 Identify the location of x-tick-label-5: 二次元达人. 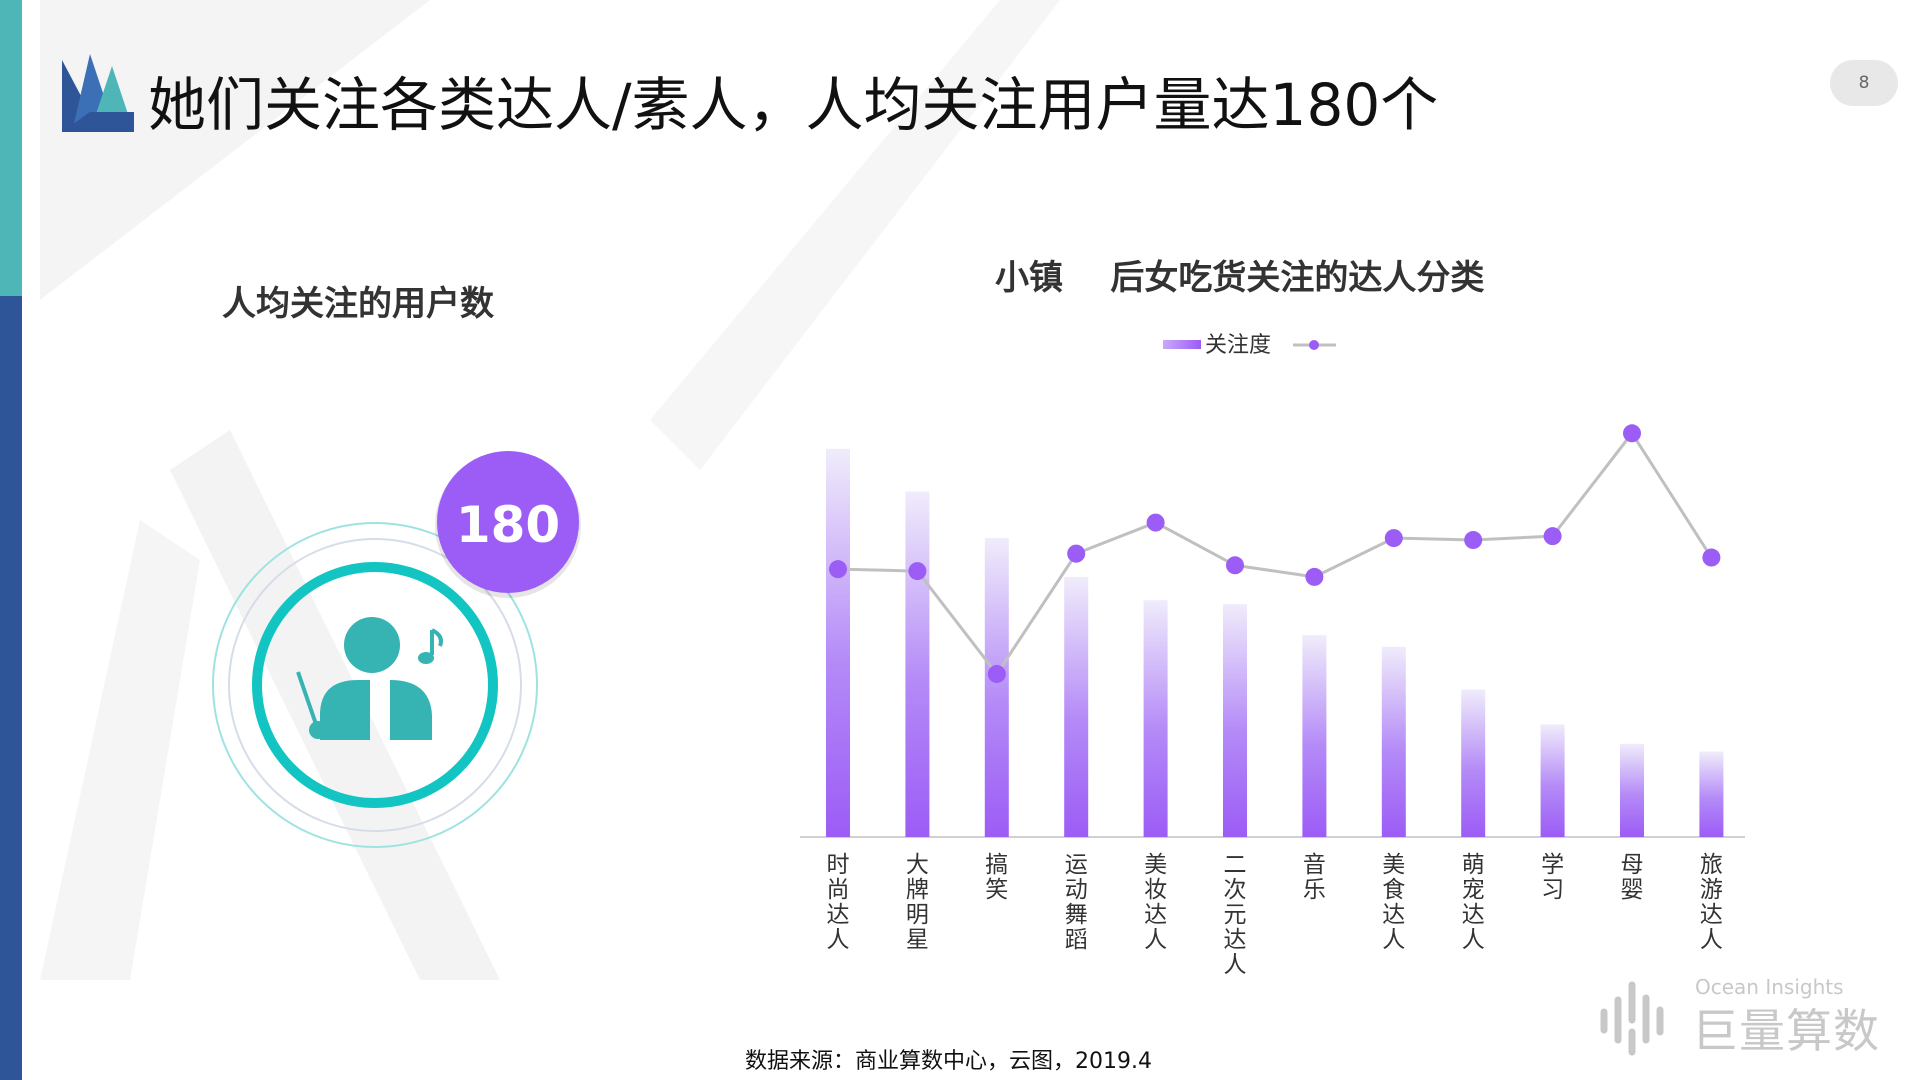
(1235, 915).